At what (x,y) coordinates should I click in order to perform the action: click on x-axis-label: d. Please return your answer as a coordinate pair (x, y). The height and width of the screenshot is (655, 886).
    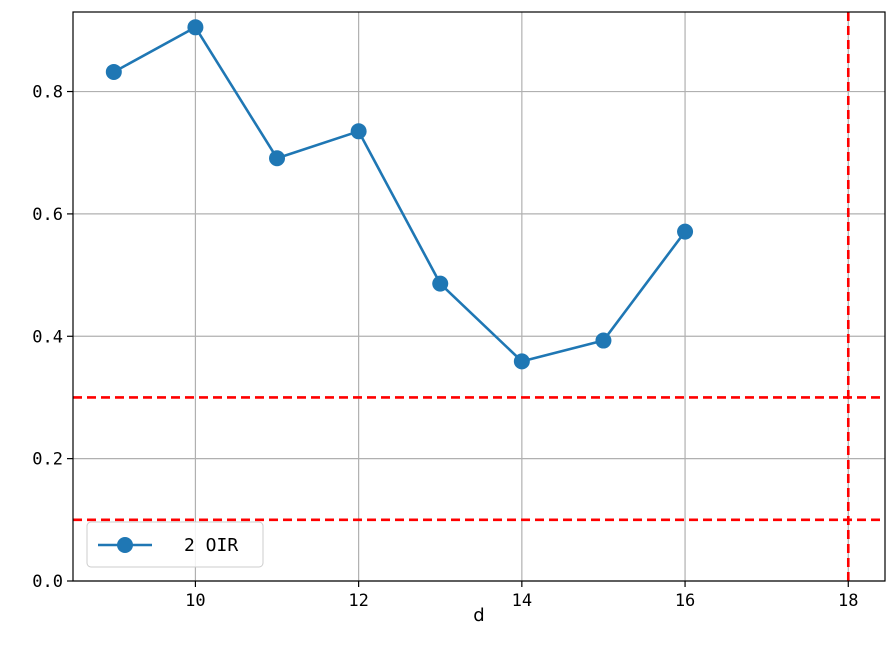
    Looking at the image, I should click on (478, 615).